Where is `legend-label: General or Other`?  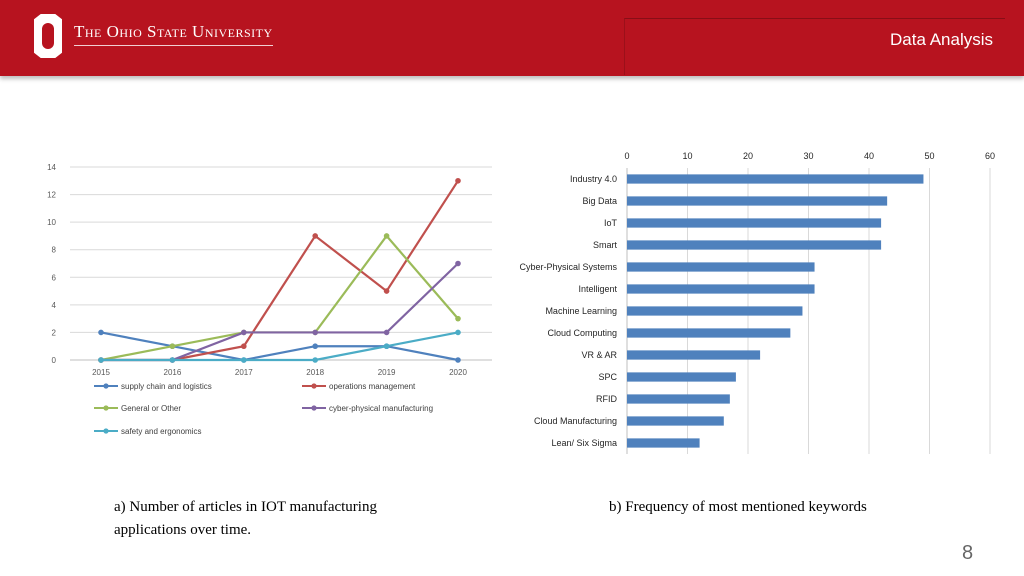
legend-label: General or Other is located at coordinates (151, 408).